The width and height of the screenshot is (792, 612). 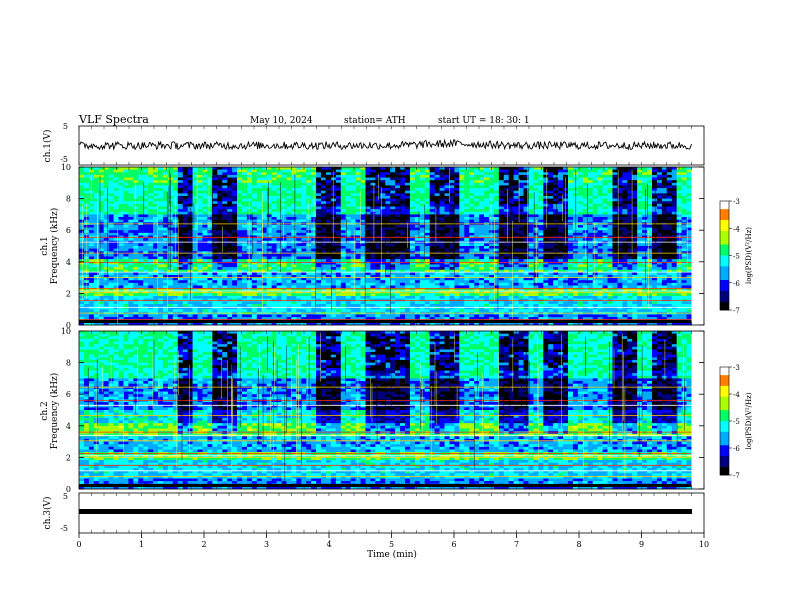 What do you see at coordinates (392, 554) in the screenshot?
I see `time-axis-label: Time (min)` at bounding box center [392, 554].